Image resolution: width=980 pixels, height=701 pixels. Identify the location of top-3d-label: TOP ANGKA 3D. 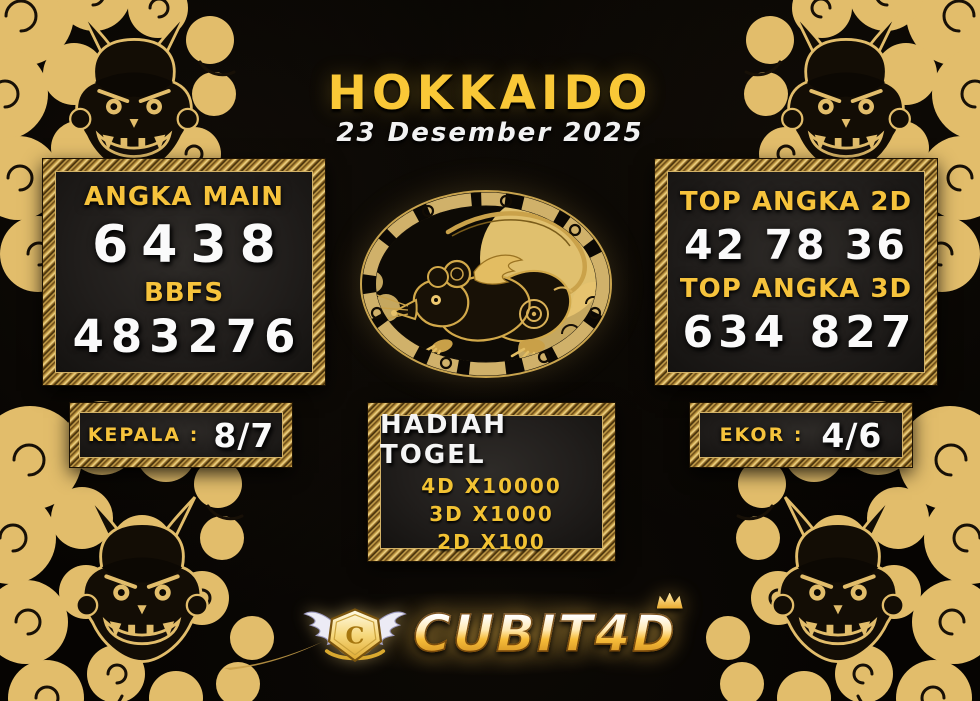
(796, 289).